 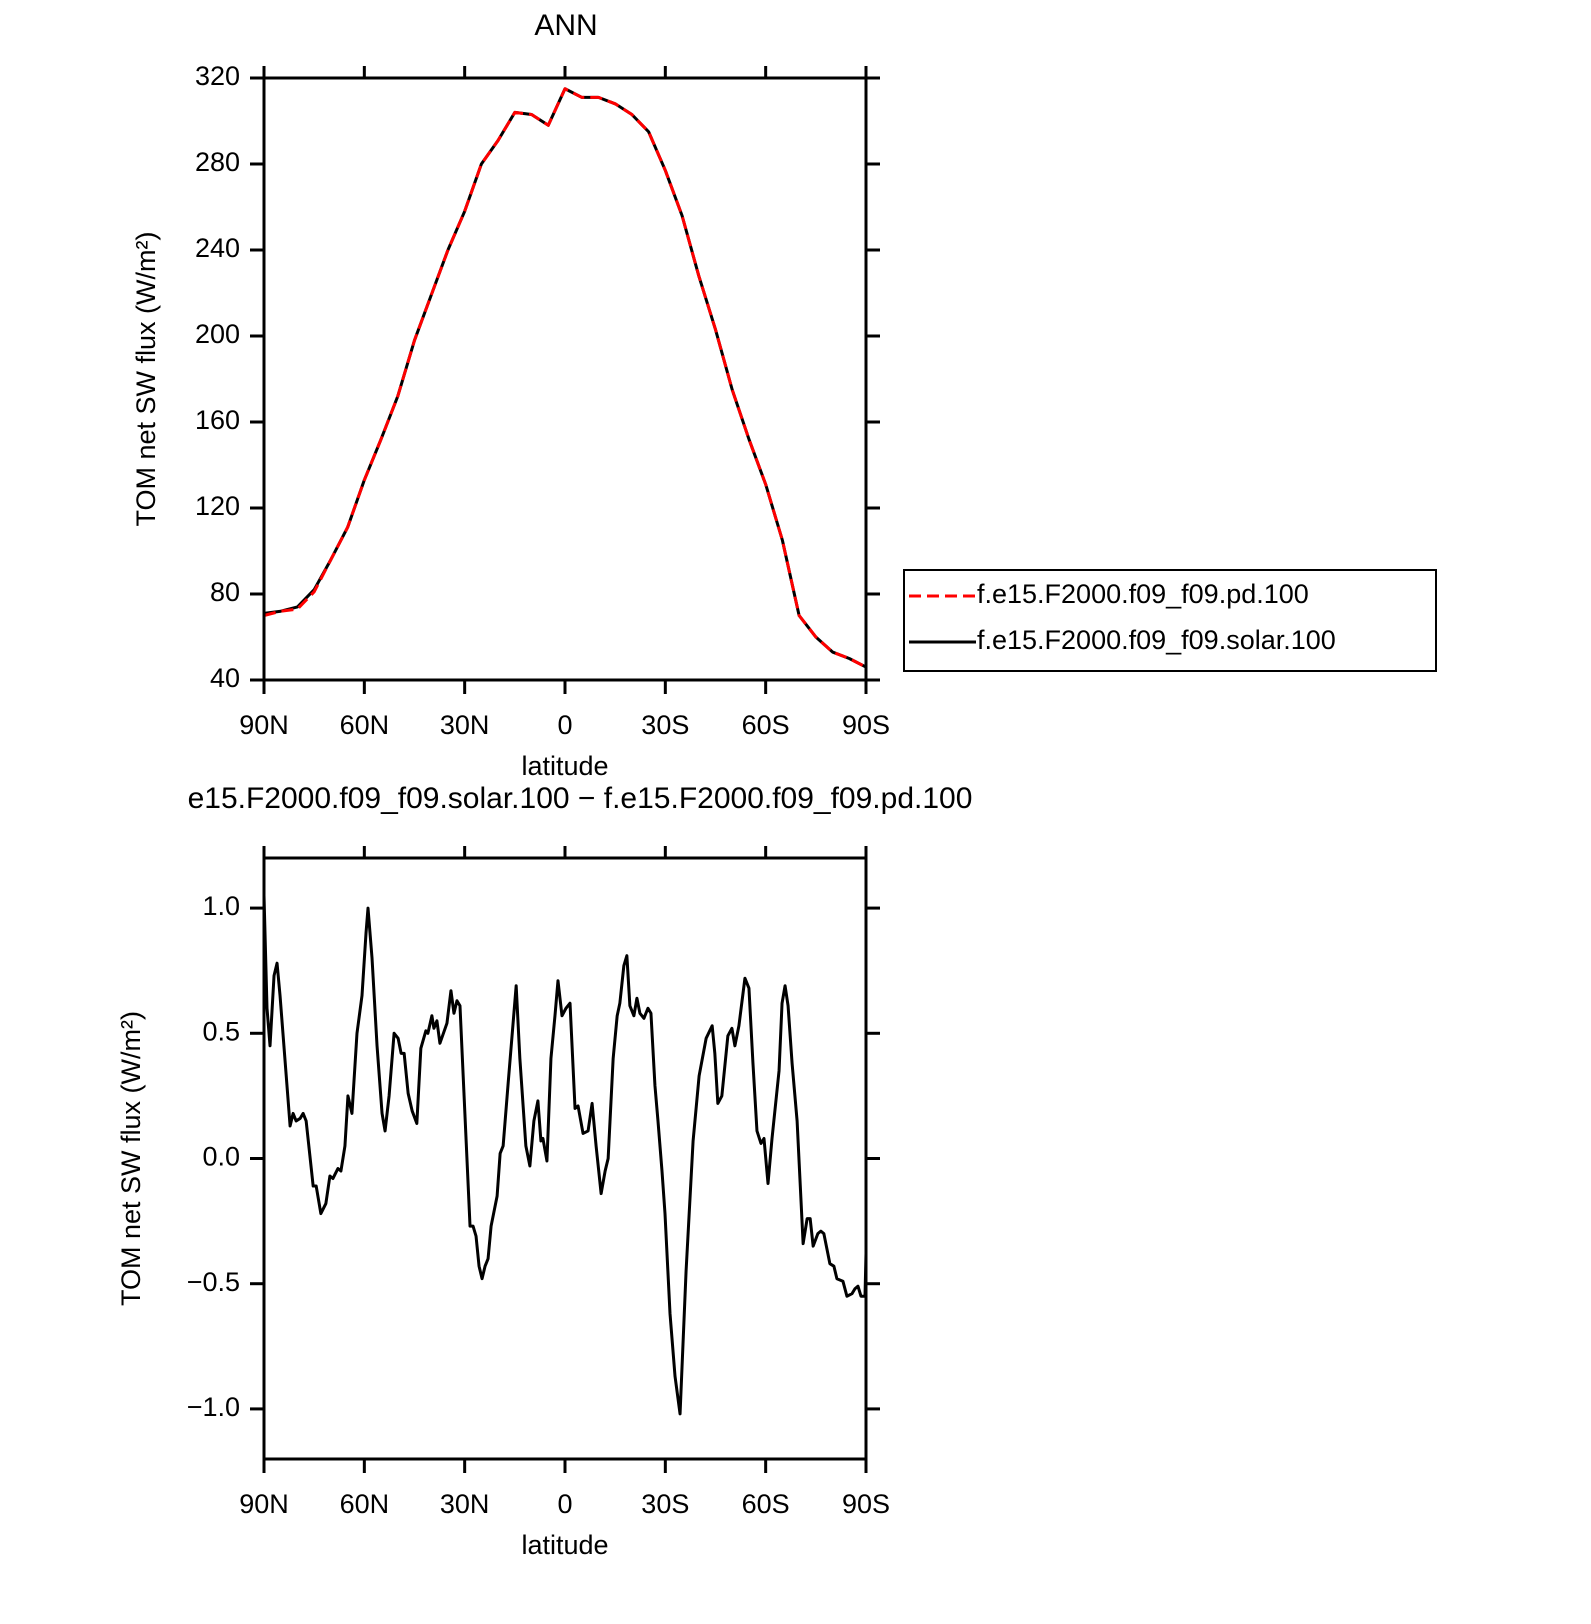 What do you see at coordinates (217, 162) in the screenshot?
I see `y-tick-label: 280` at bounding box center [217, 162].